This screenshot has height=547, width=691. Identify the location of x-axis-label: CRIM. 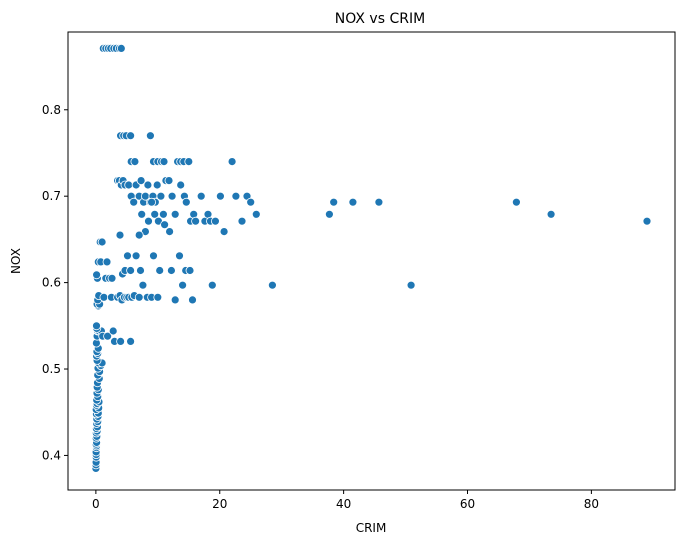
(371, 528).